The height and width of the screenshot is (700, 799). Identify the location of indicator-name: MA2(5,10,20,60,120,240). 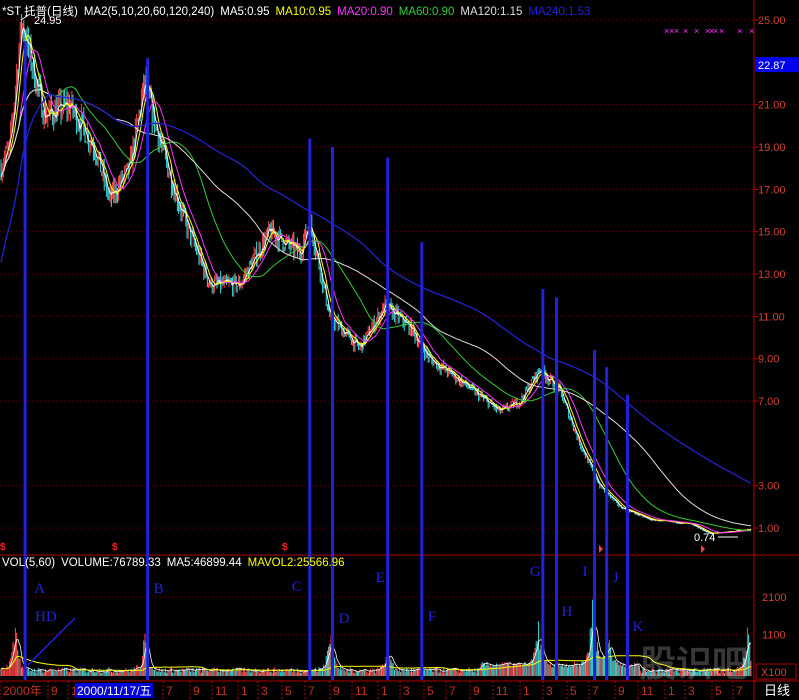
(149, 12).